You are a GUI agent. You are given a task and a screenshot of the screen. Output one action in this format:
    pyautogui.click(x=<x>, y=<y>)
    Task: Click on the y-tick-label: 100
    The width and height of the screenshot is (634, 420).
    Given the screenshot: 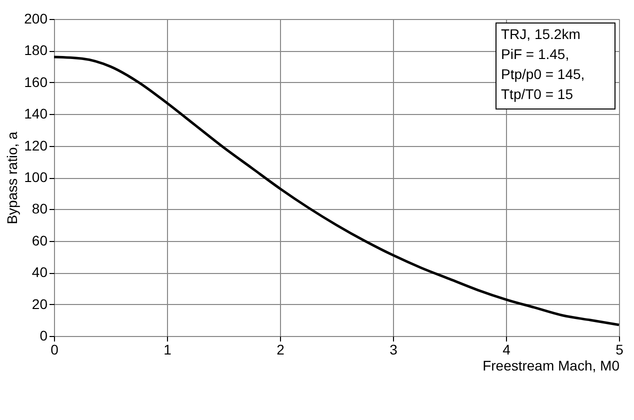 What is the action you would take?
    pyautogui.click(x=36, y=177)
    